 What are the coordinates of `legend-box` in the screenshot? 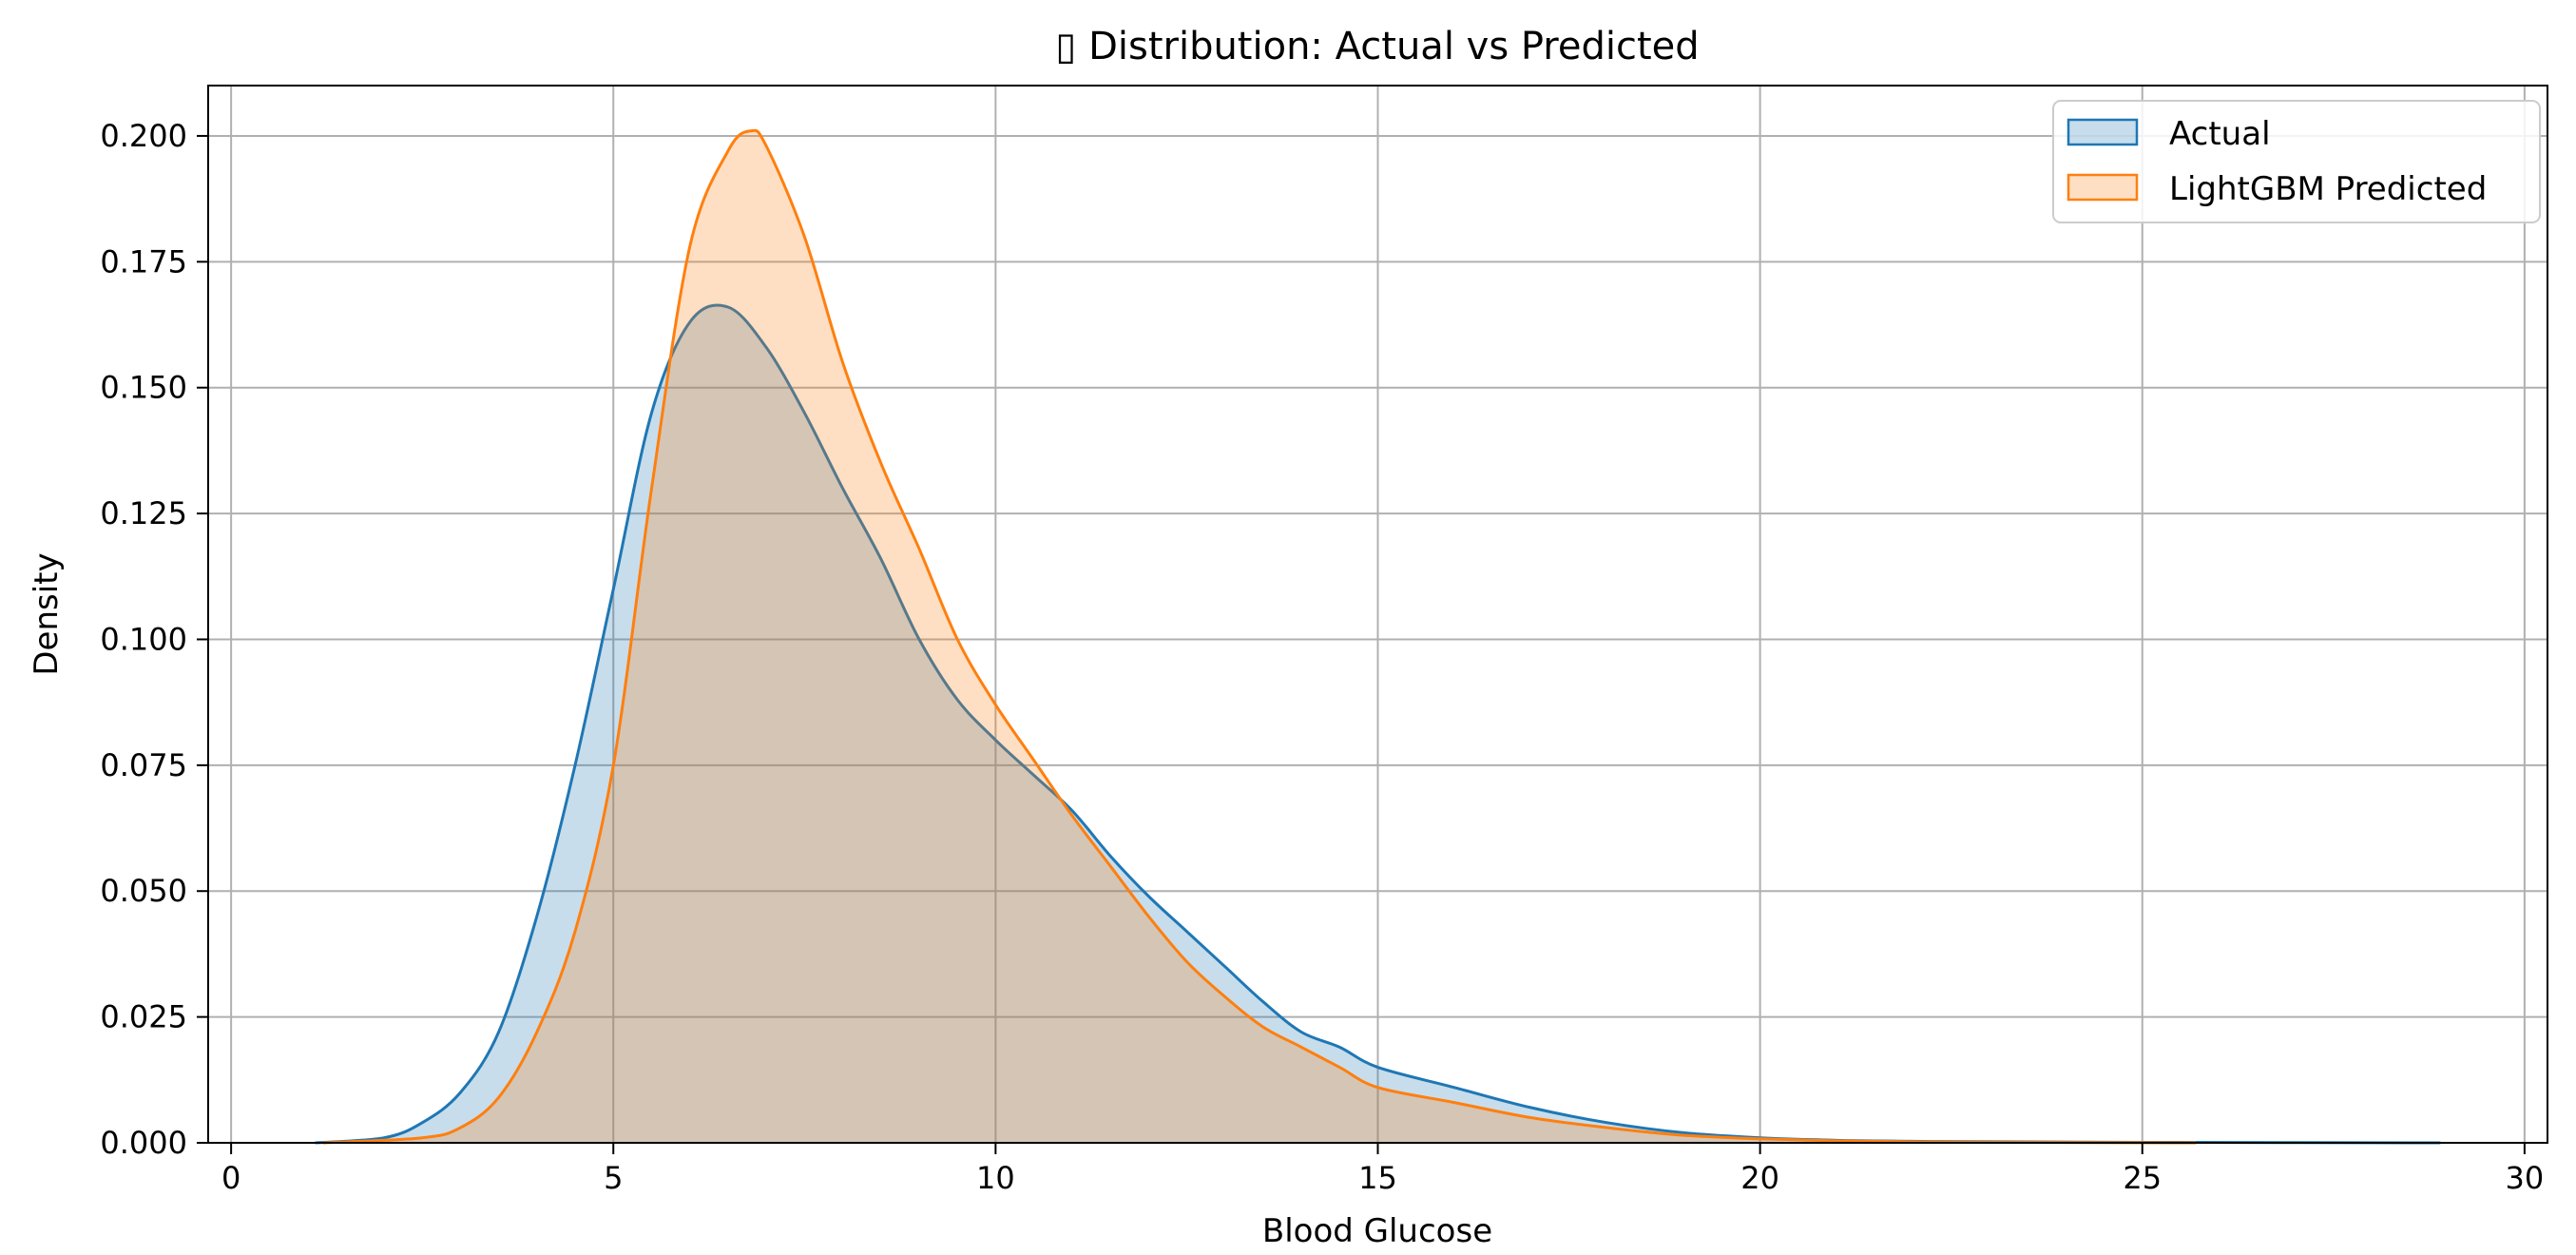 It's located at (2296, 161).